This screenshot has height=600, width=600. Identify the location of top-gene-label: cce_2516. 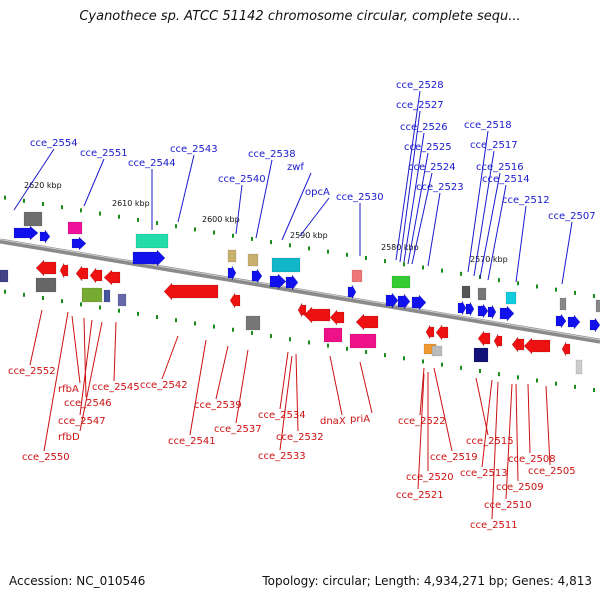
(500, 167).